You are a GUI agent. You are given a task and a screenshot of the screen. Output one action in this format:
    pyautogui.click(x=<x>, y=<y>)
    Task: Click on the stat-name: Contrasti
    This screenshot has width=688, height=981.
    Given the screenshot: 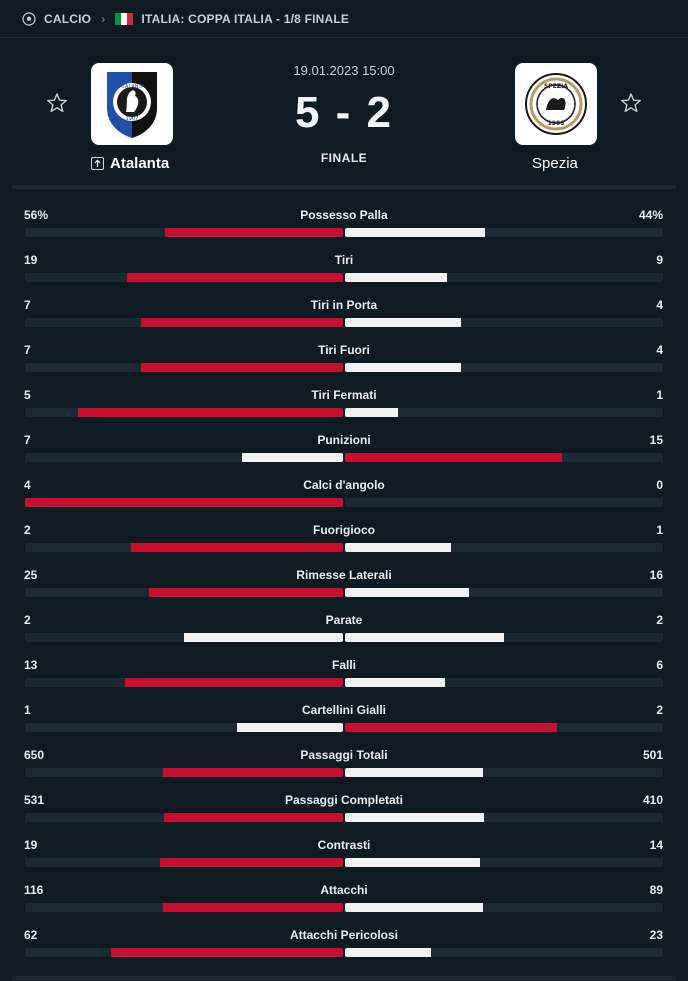 What is the action you would take?
    pyautogui.click(x=344, y=845)
    